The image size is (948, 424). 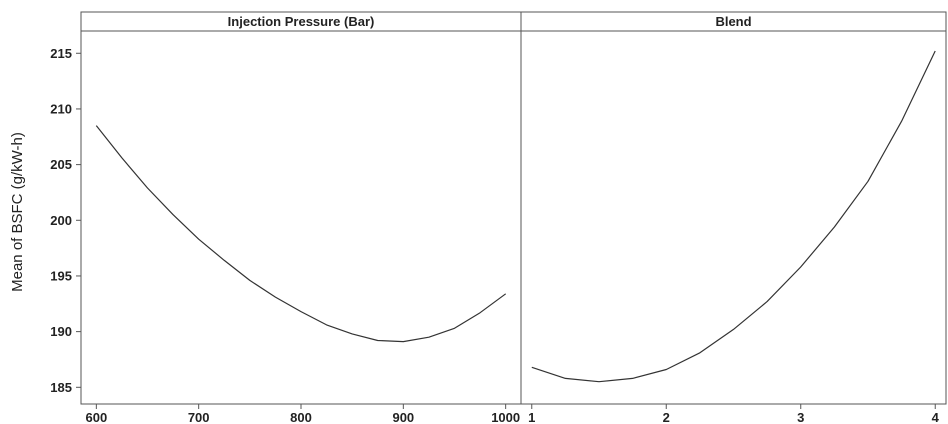 I want to click on panel-title: Blend, so click(x=733, y=21).